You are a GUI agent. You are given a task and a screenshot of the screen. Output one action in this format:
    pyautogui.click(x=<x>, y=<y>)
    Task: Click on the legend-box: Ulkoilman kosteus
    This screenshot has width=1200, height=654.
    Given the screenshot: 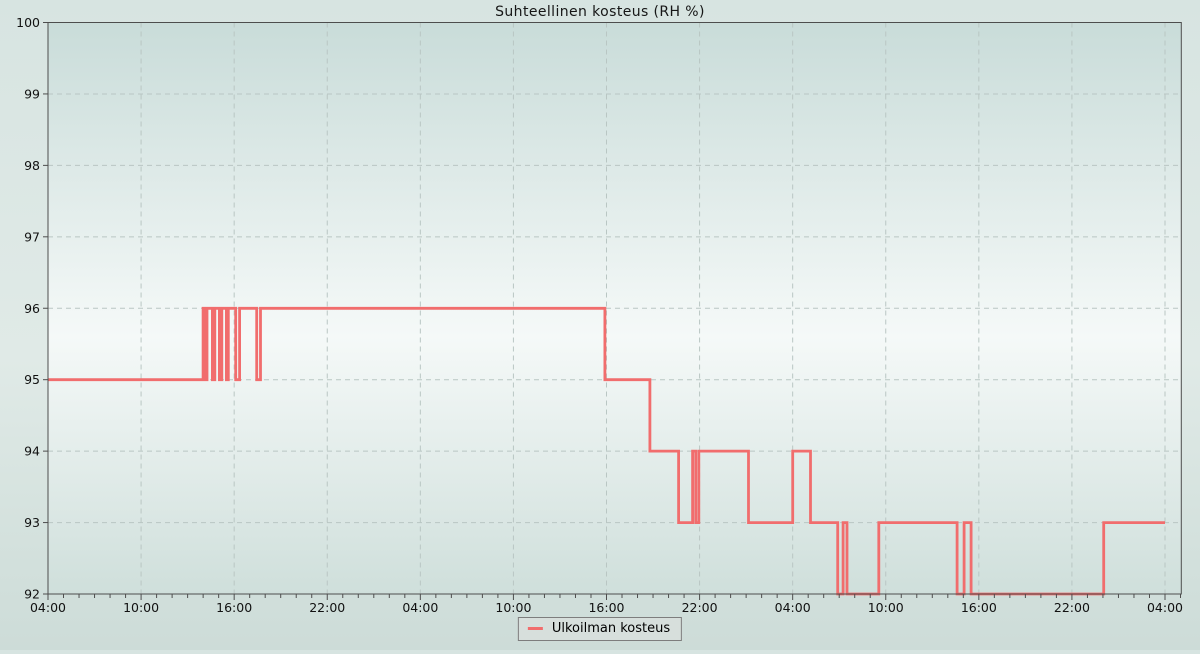 What is the action you would take?
    pyautogui.click(x=600, y=629)
    